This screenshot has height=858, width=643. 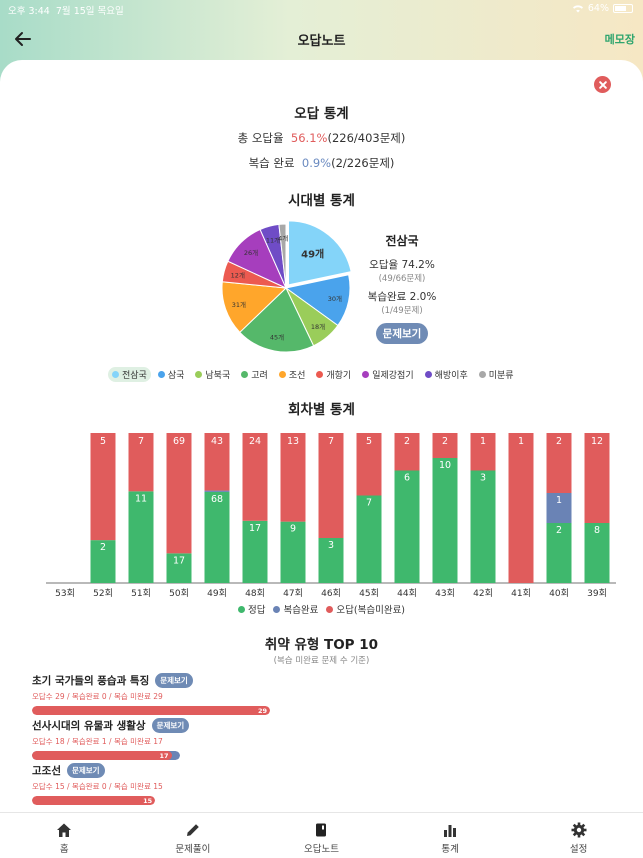 I want to click on era-legend-item: 남북국, so click(x=212, y=374).